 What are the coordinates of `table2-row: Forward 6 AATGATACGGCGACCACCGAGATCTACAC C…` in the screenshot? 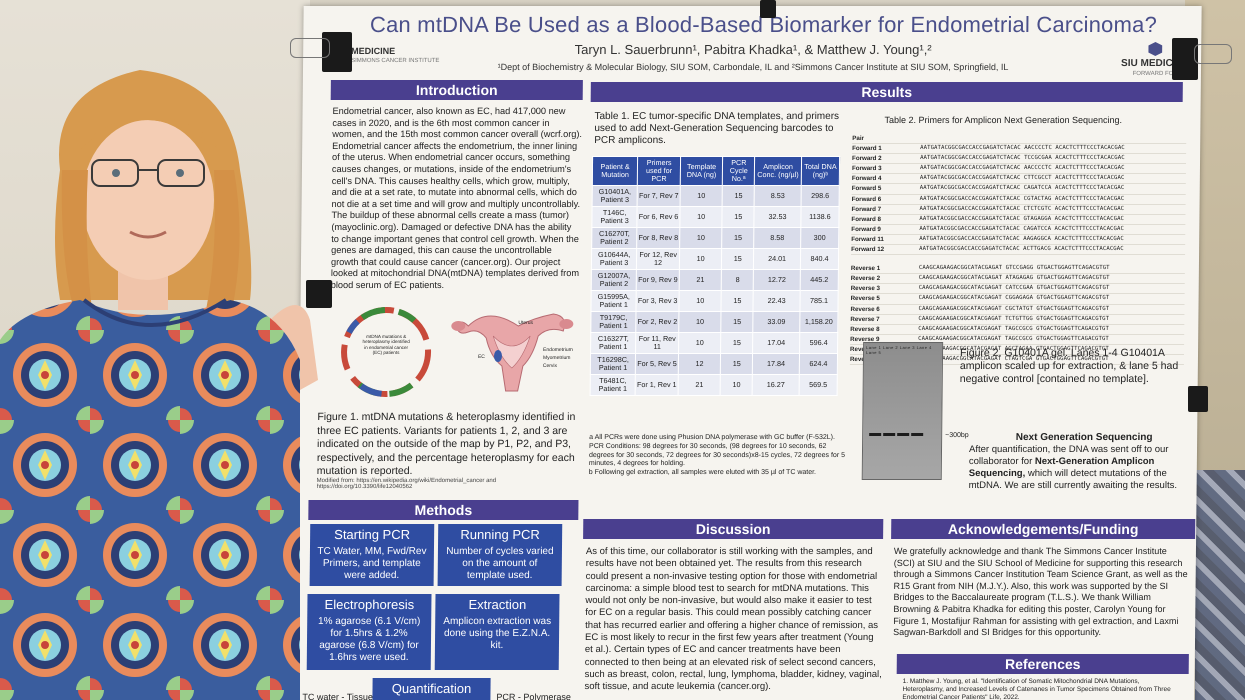 It's located at (1018, 199).